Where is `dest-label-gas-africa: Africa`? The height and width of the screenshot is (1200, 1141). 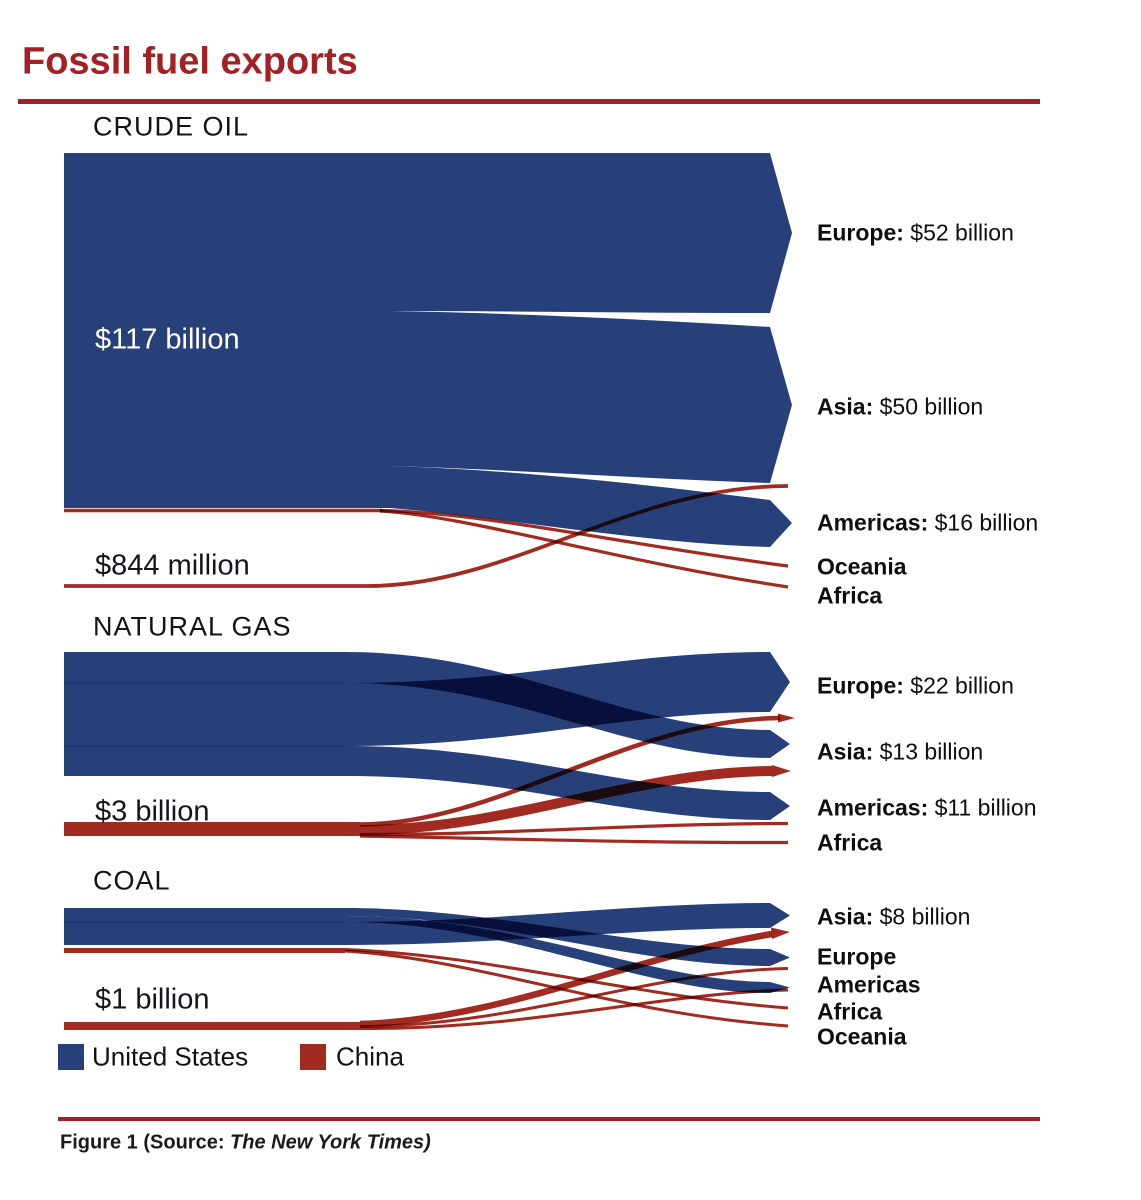 dest-label-gas-africa: Africa is located at coordinates (849, 843).